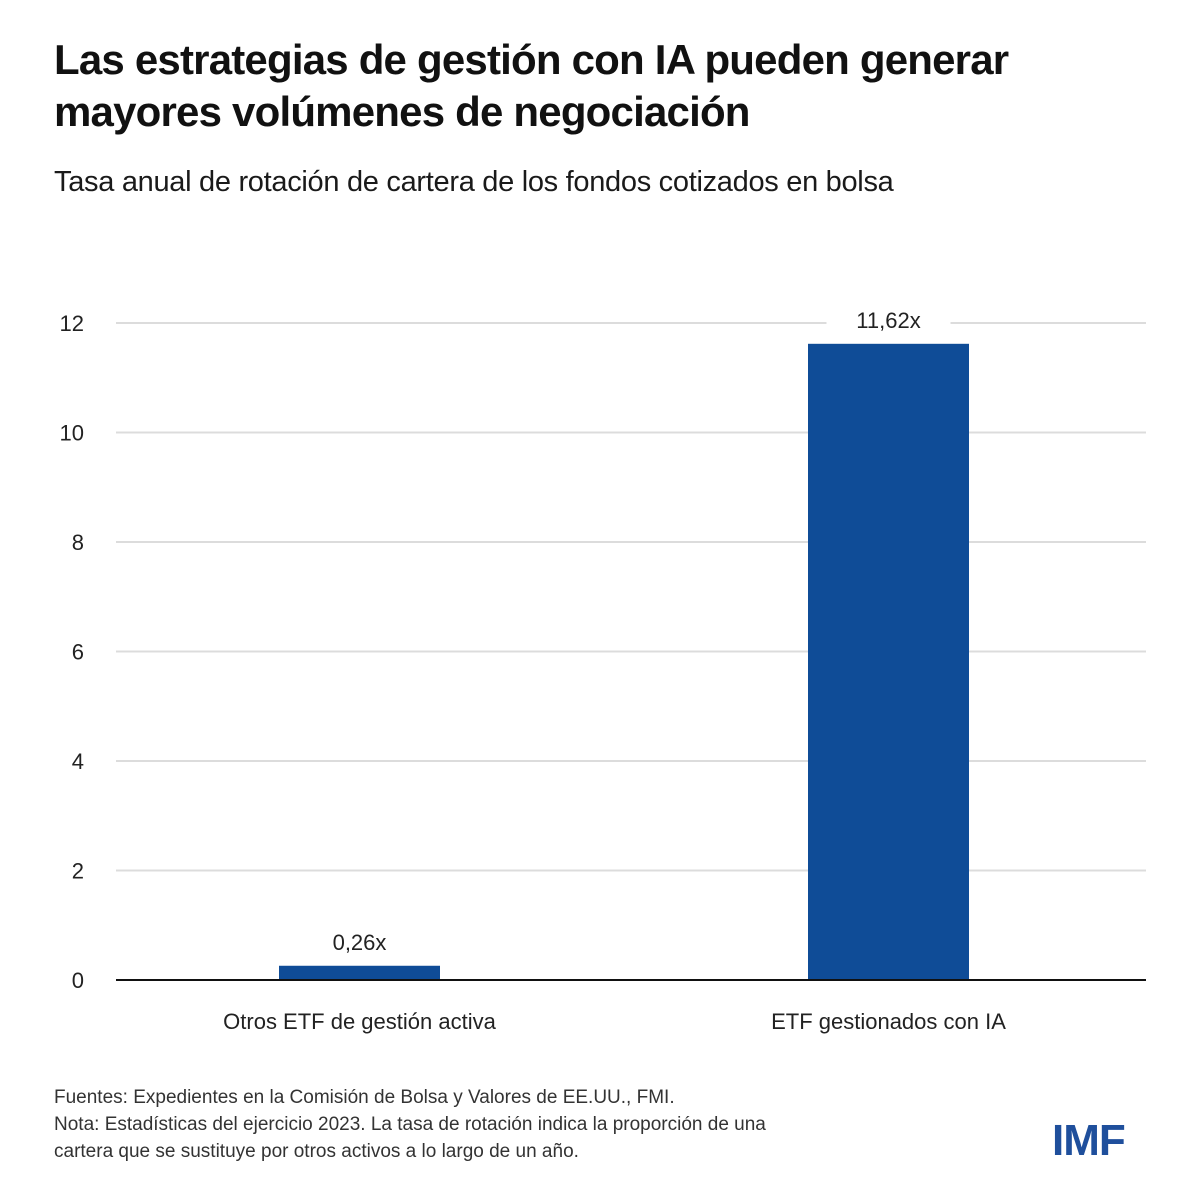  I want to click on category-label: ETF gestionados con IA, so click(888, 1021).